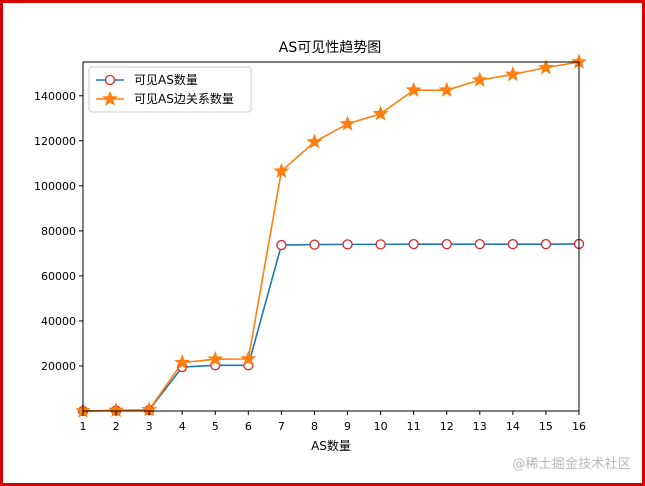  What do you see at coordinates (331, 445) in the screenshot?
I see `x-axis-label: AS数量` at bounding box center [331, 445].